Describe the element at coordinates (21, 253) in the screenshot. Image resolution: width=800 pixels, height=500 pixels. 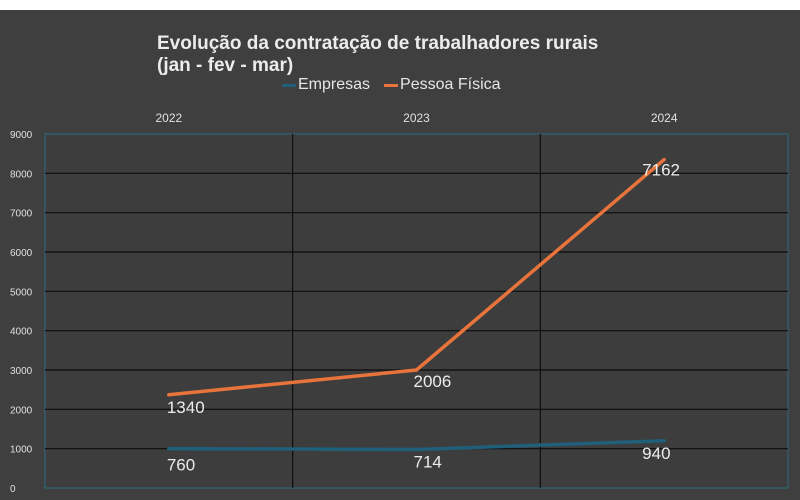
I see `y-tick-label: 6000` at that location.